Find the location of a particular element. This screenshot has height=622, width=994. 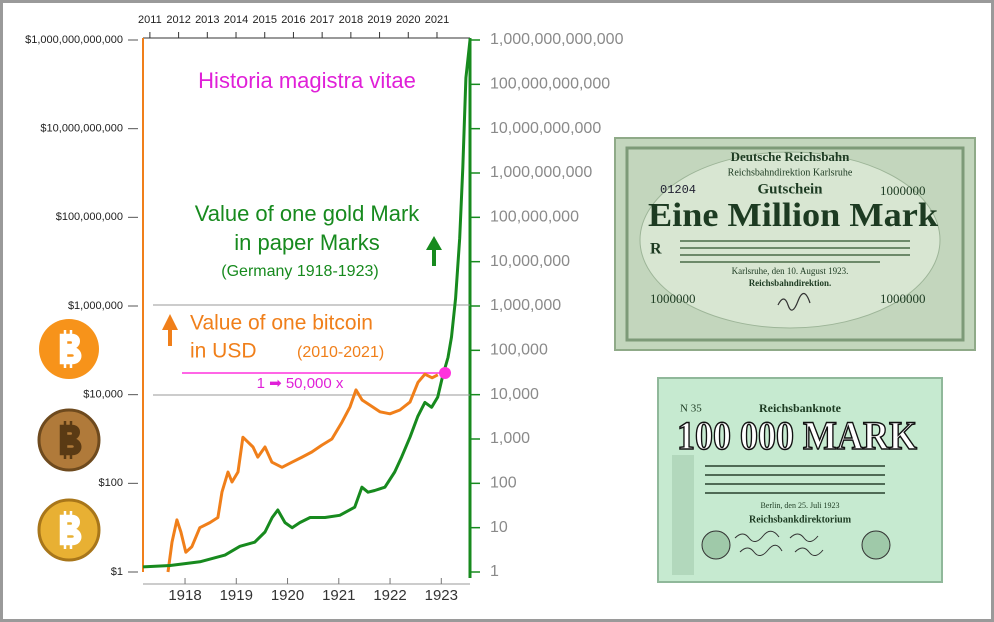

y2-tick-label: 1,000 is located at coordinates (510, 438).